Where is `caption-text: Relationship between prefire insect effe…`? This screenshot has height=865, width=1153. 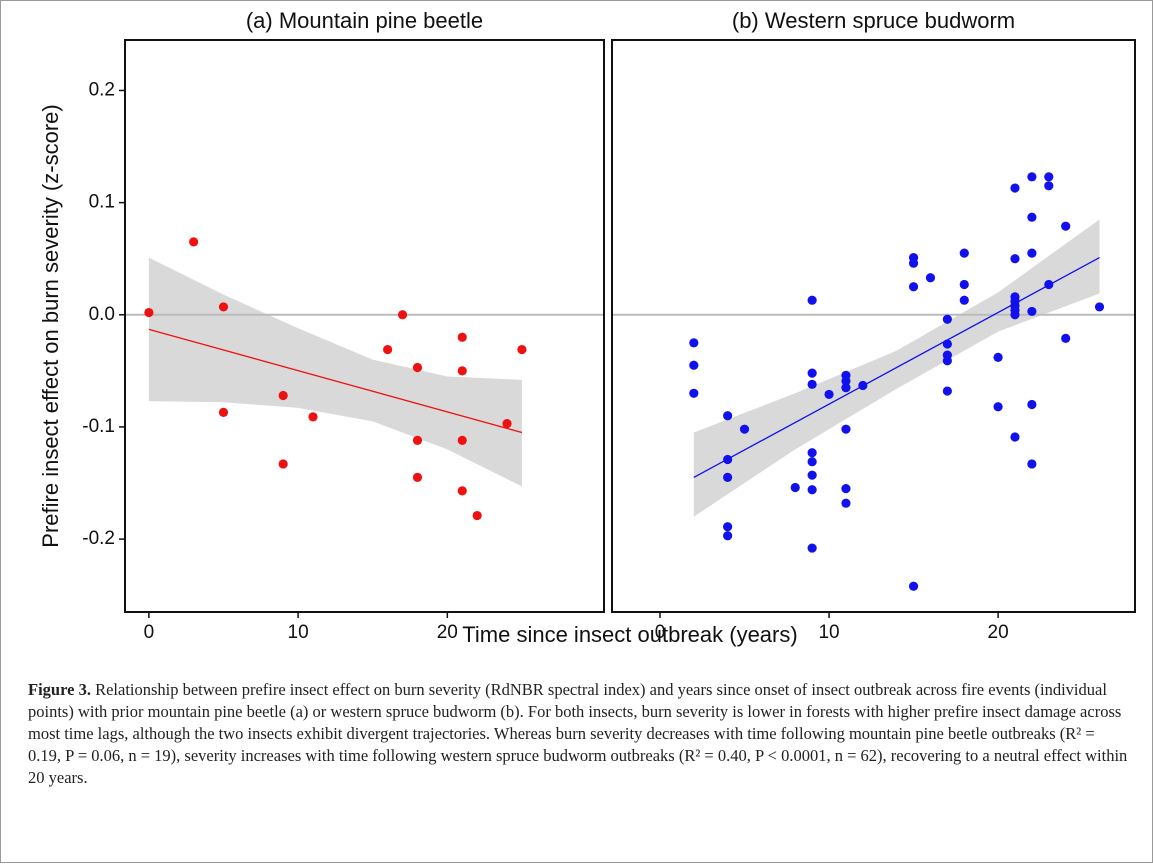 caption-text: Relationship between prefire insect effe… is located at coordinates (578, 733).